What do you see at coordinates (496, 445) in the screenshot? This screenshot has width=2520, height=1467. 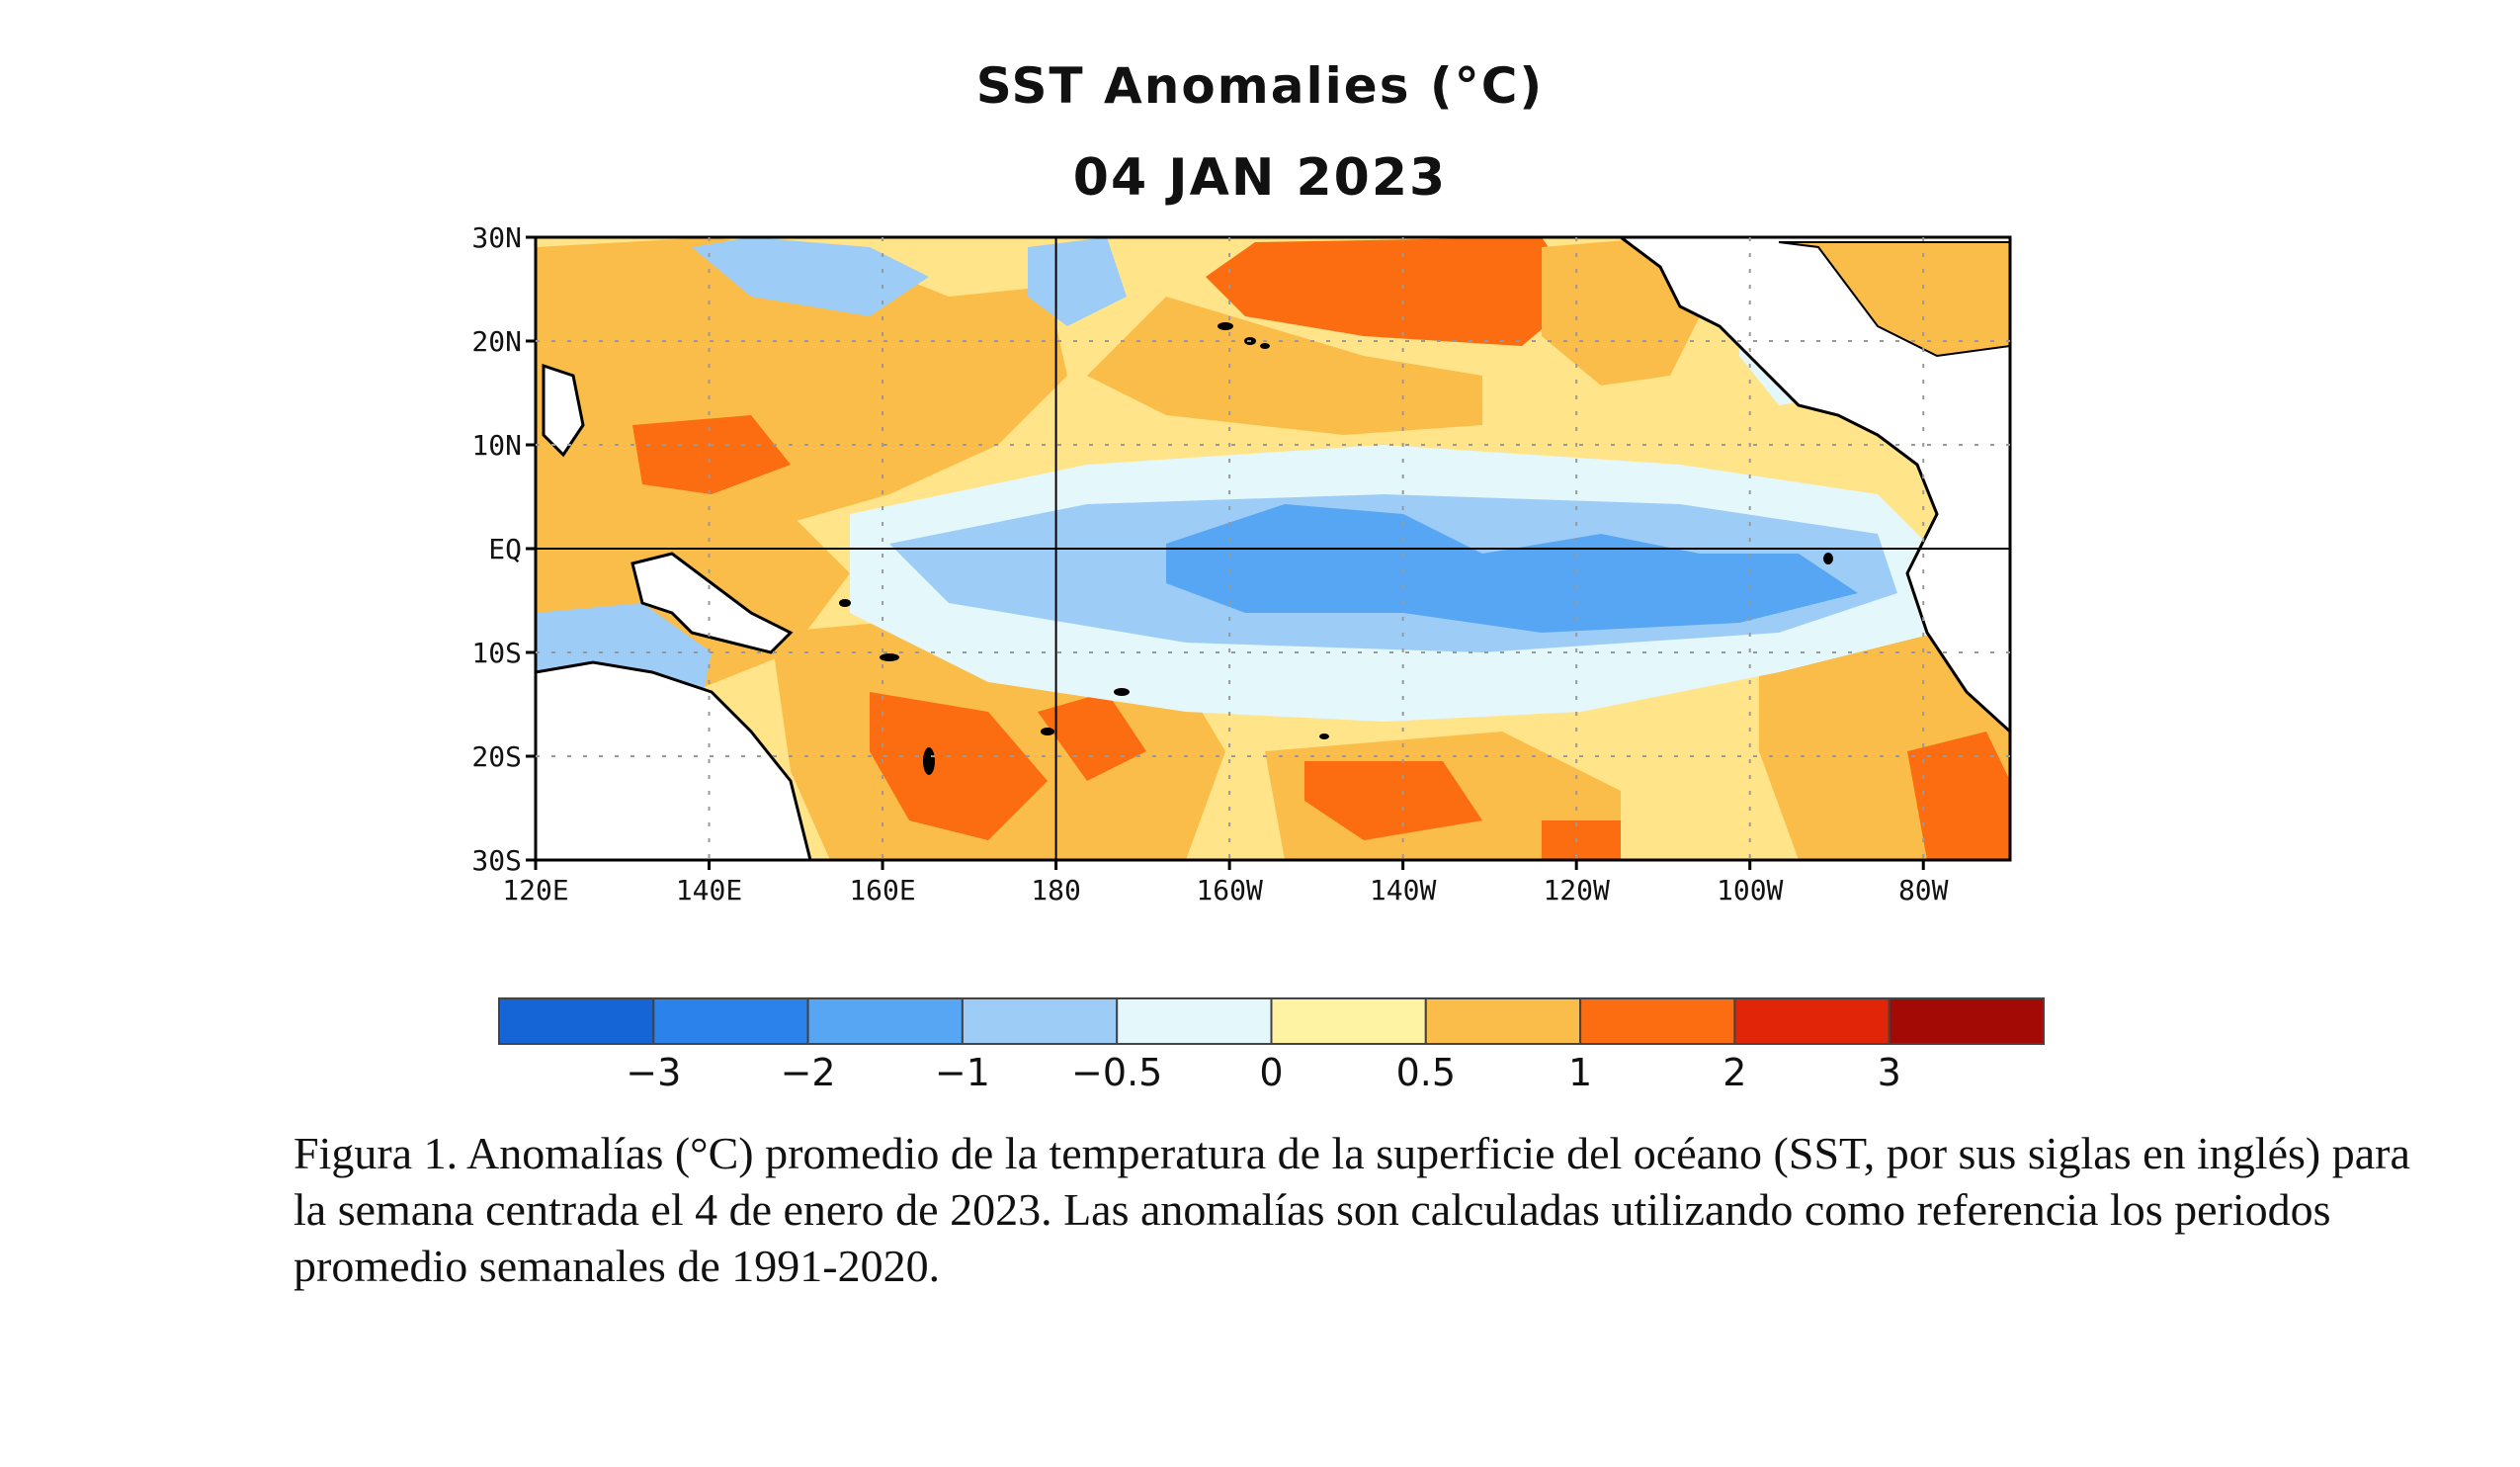 I see `lat-tick-label: 10N` at bounding box center [496, 445].